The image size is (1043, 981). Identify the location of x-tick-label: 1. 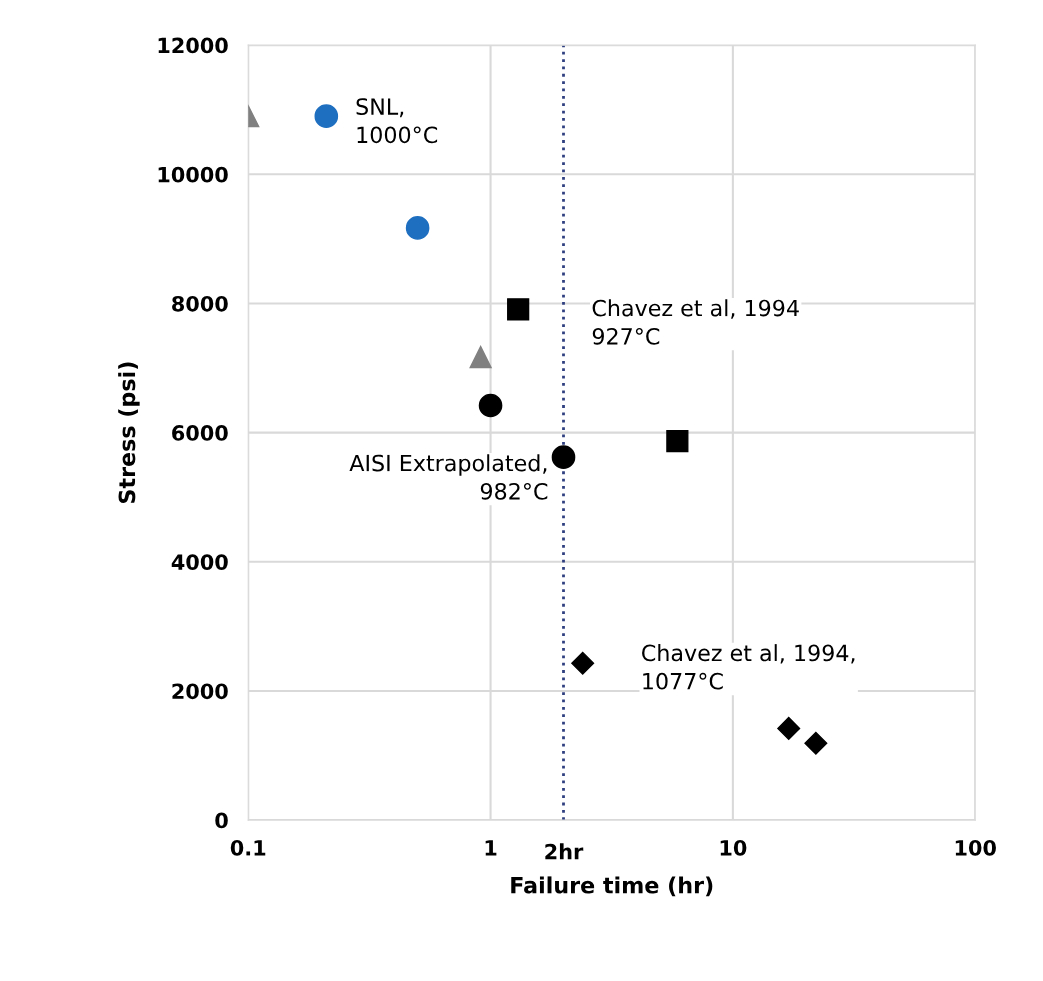
(491, 848).